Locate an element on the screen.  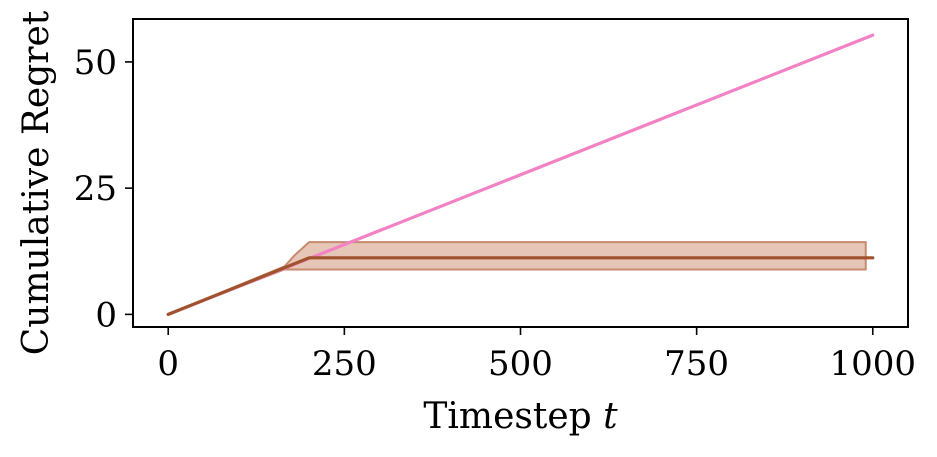
y-tick-label: 50 is located at coordinates (95, 63).